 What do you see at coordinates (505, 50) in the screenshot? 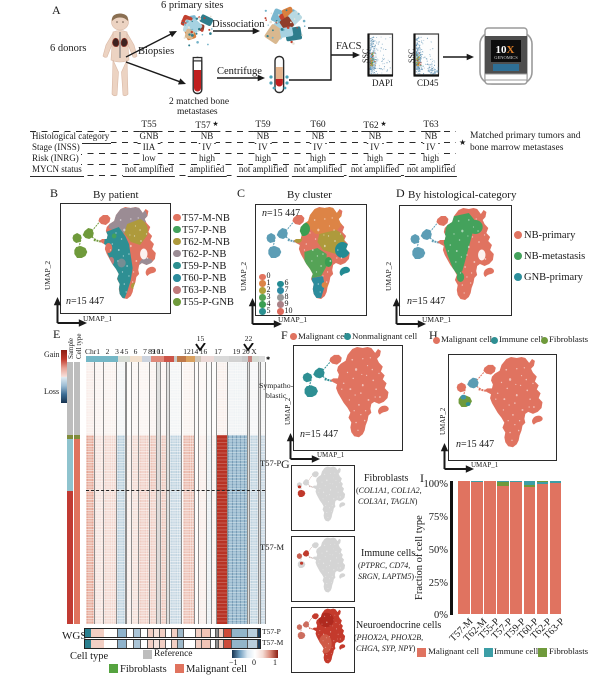
I see `svg-text: 10X` at bounding box center [505, 50].